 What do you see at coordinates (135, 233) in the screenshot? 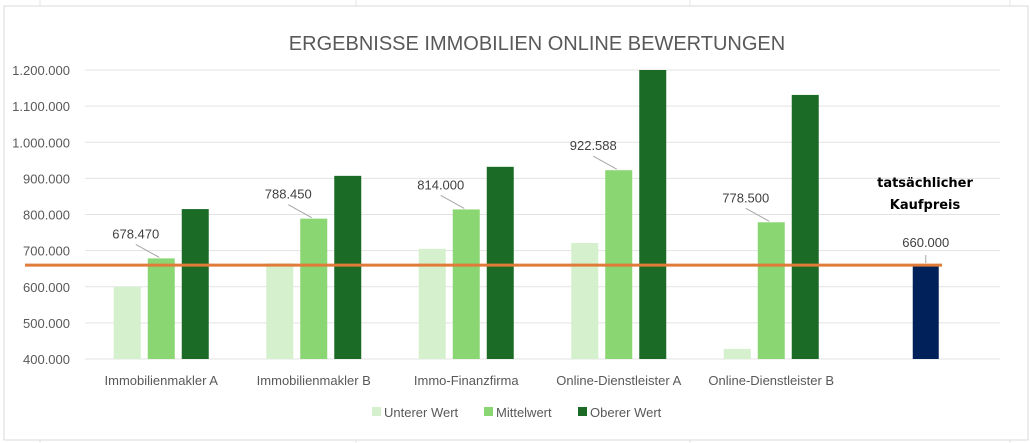
I see `data-label: 678.470` at bounding box center [135, 233].